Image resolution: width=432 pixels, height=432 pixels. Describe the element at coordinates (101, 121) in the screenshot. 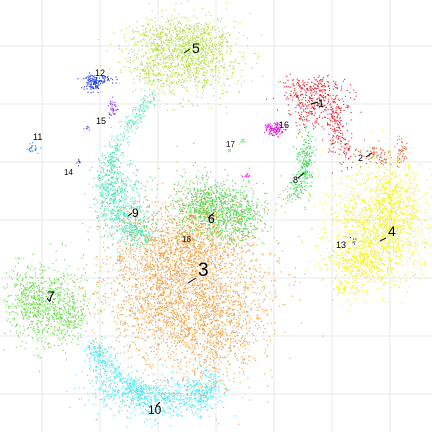

I see `cluster-15-label: 15` at that location.